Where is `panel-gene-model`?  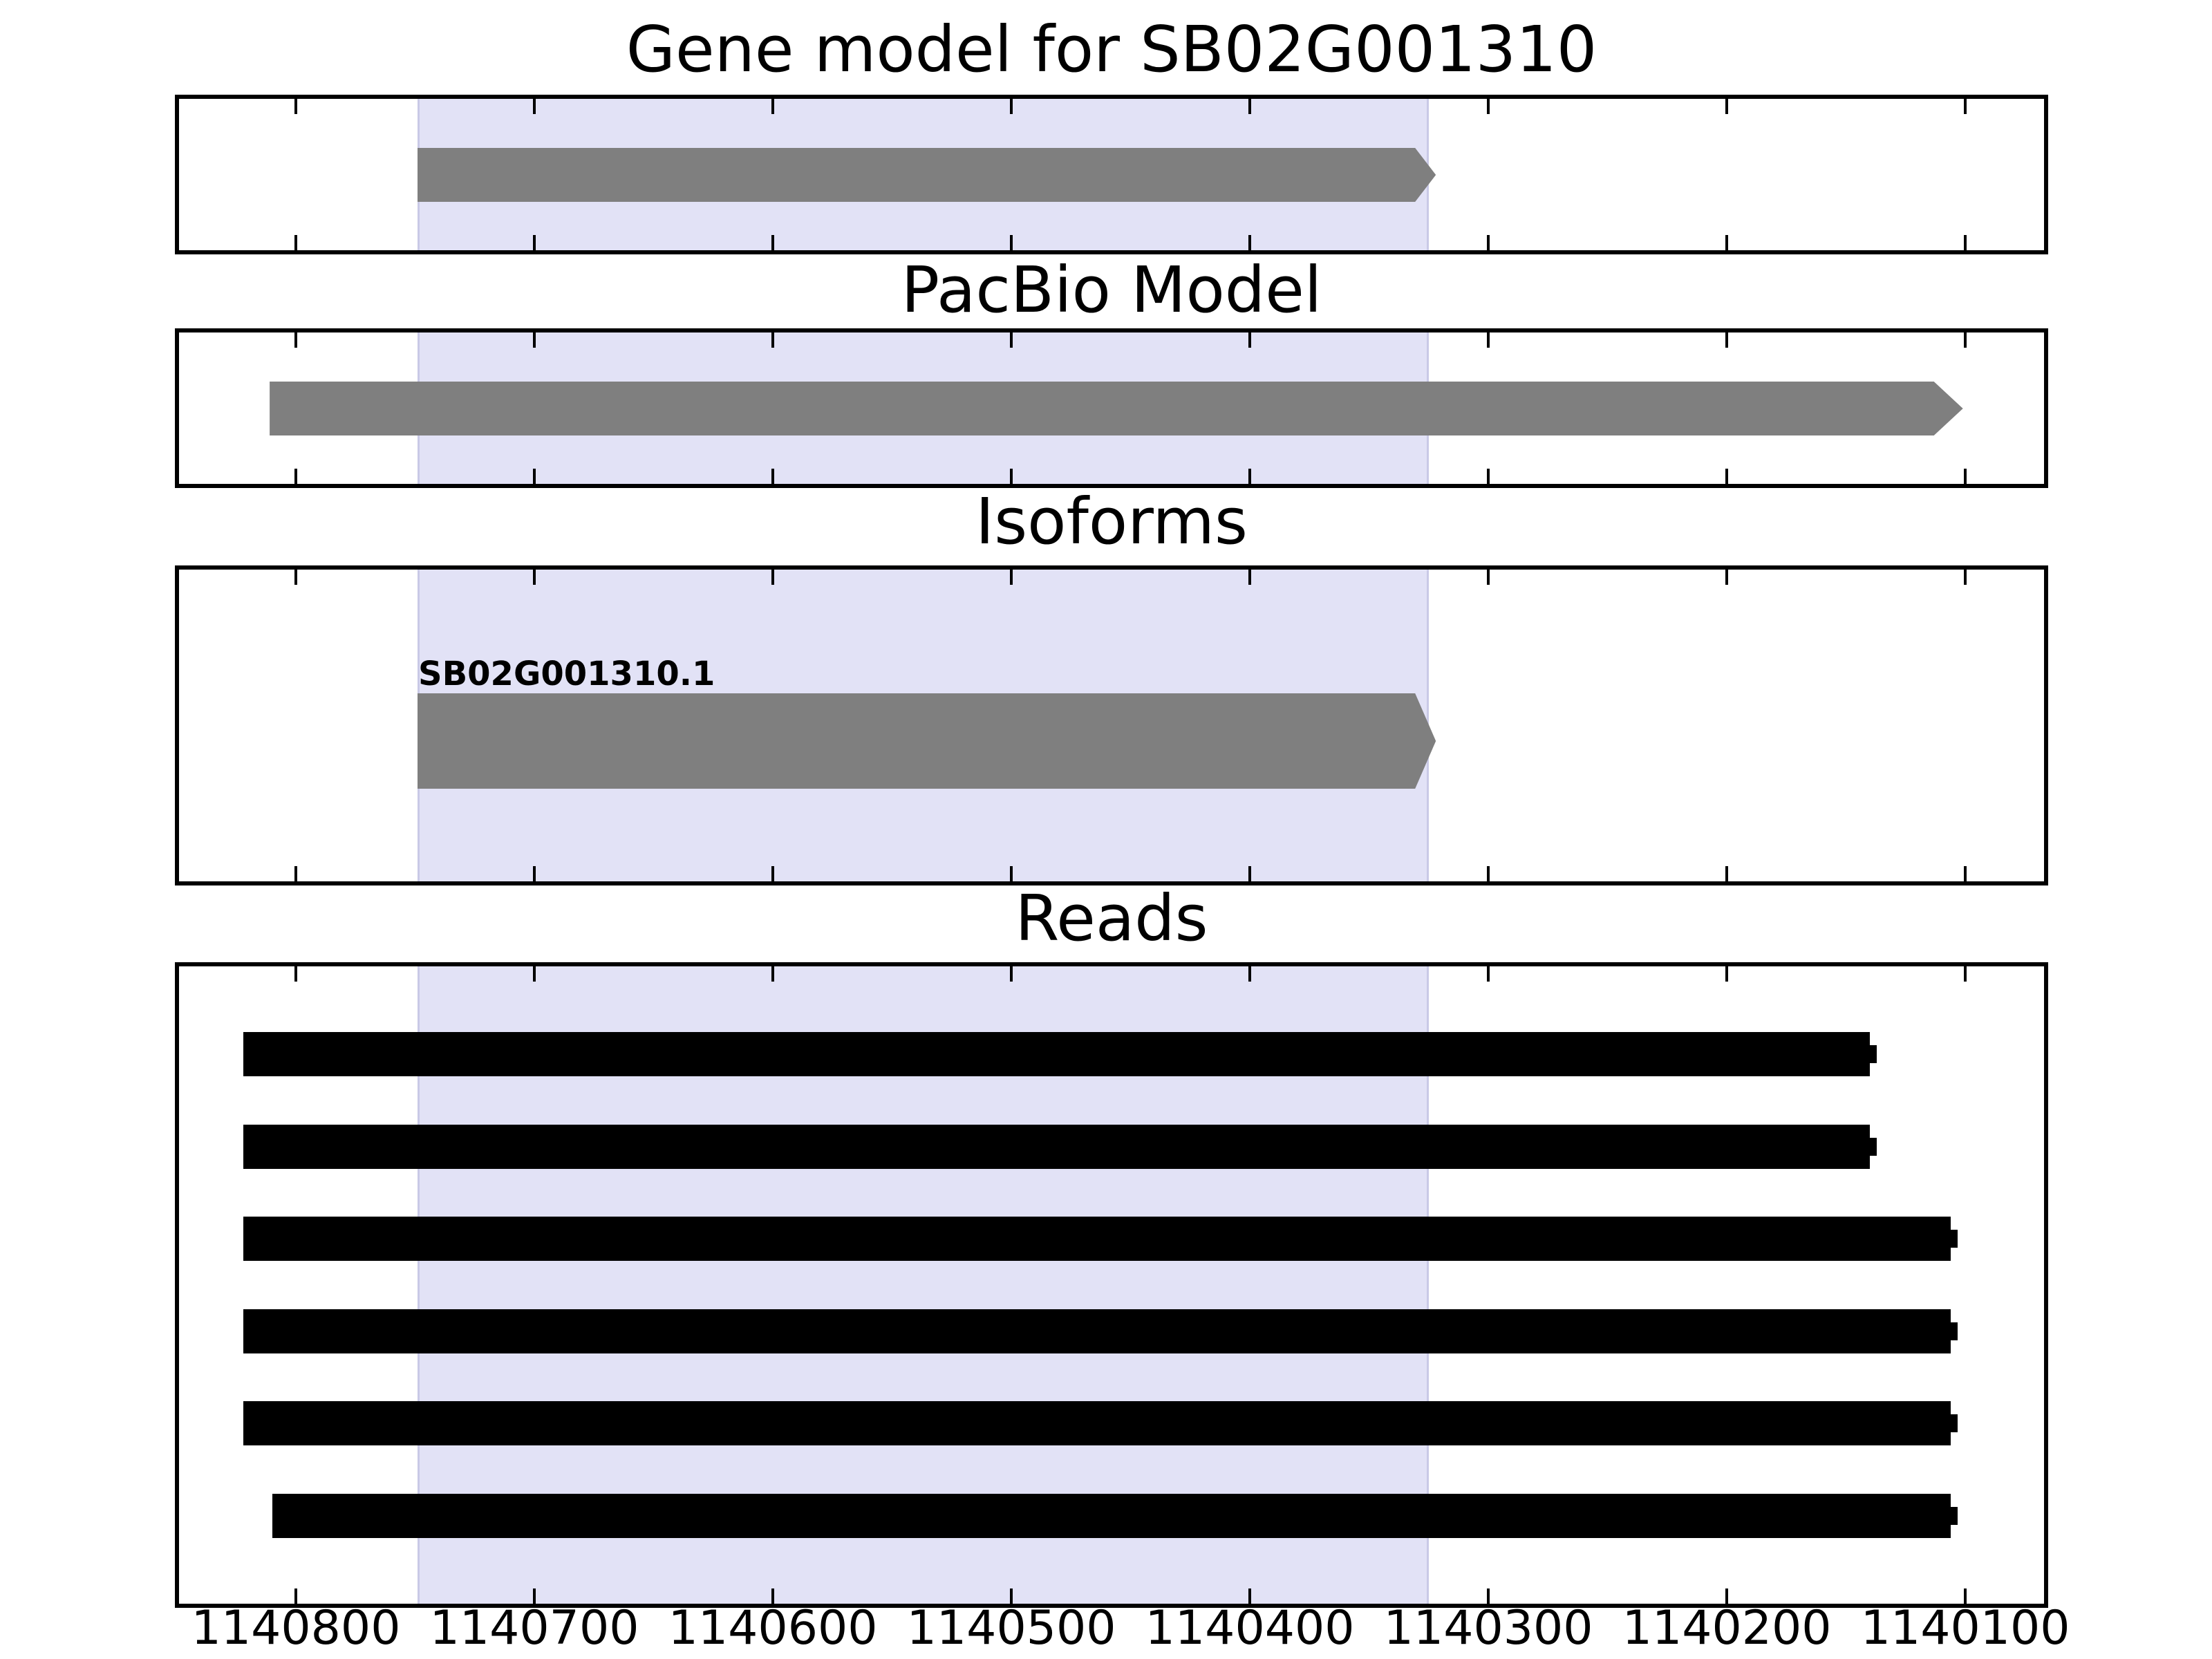
panel-gene-model is located at coordinates (1111, 174).